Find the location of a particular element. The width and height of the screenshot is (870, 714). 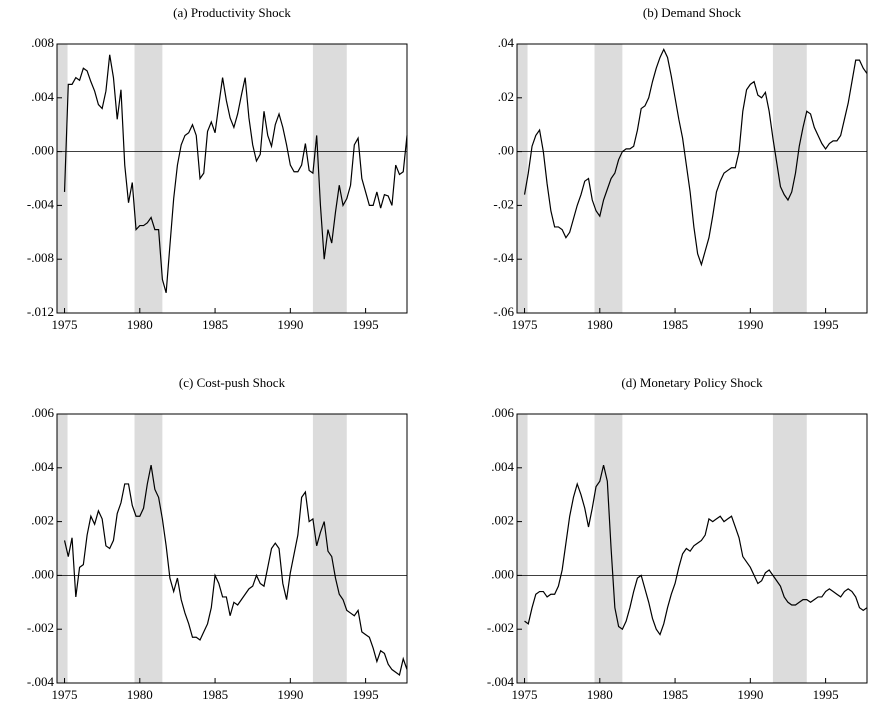

y-tick-label: .00 is located at coordinates (506, 150).